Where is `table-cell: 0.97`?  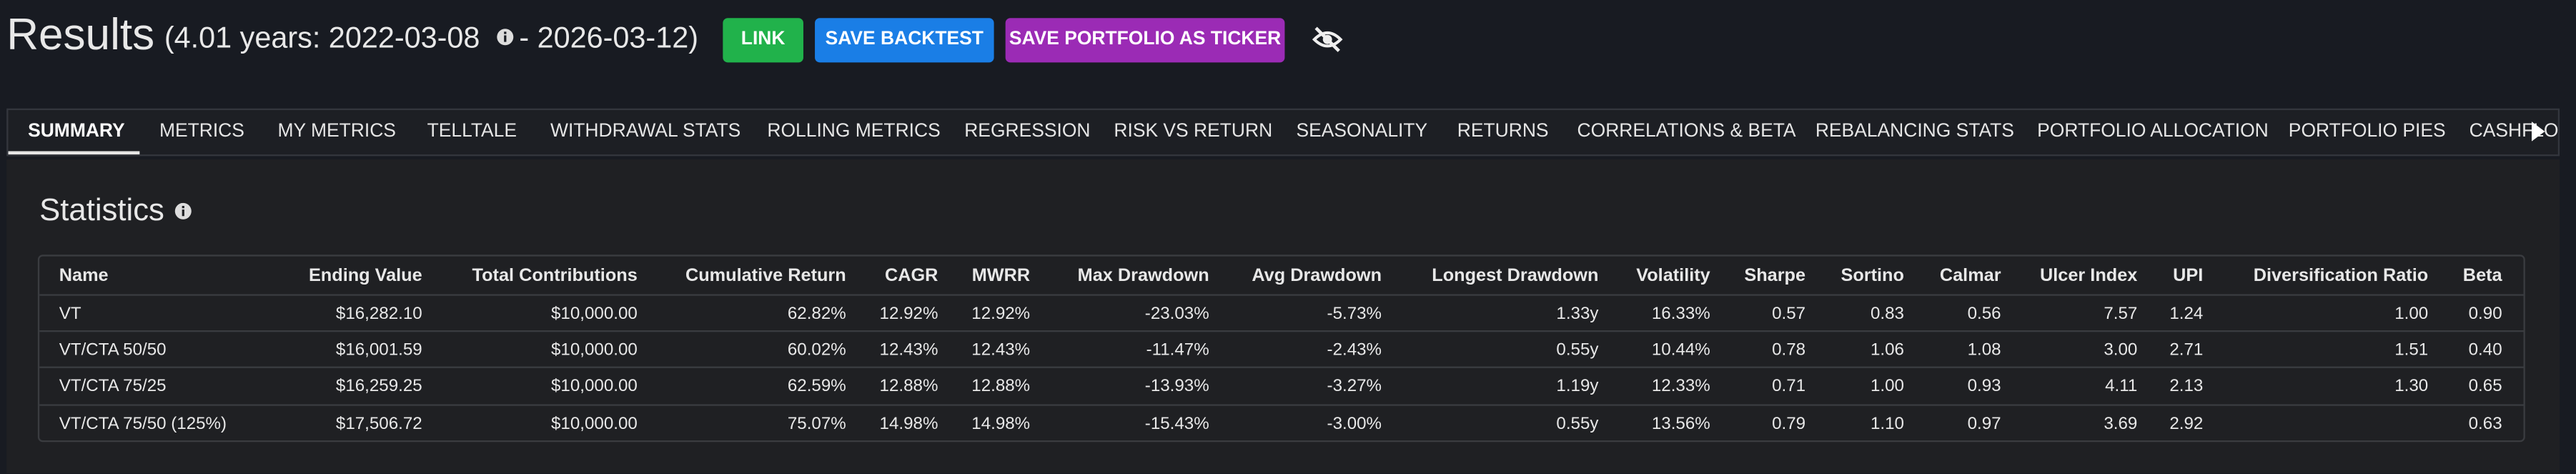 table-cell: 0.97 is located at coordinates (1984, 424).